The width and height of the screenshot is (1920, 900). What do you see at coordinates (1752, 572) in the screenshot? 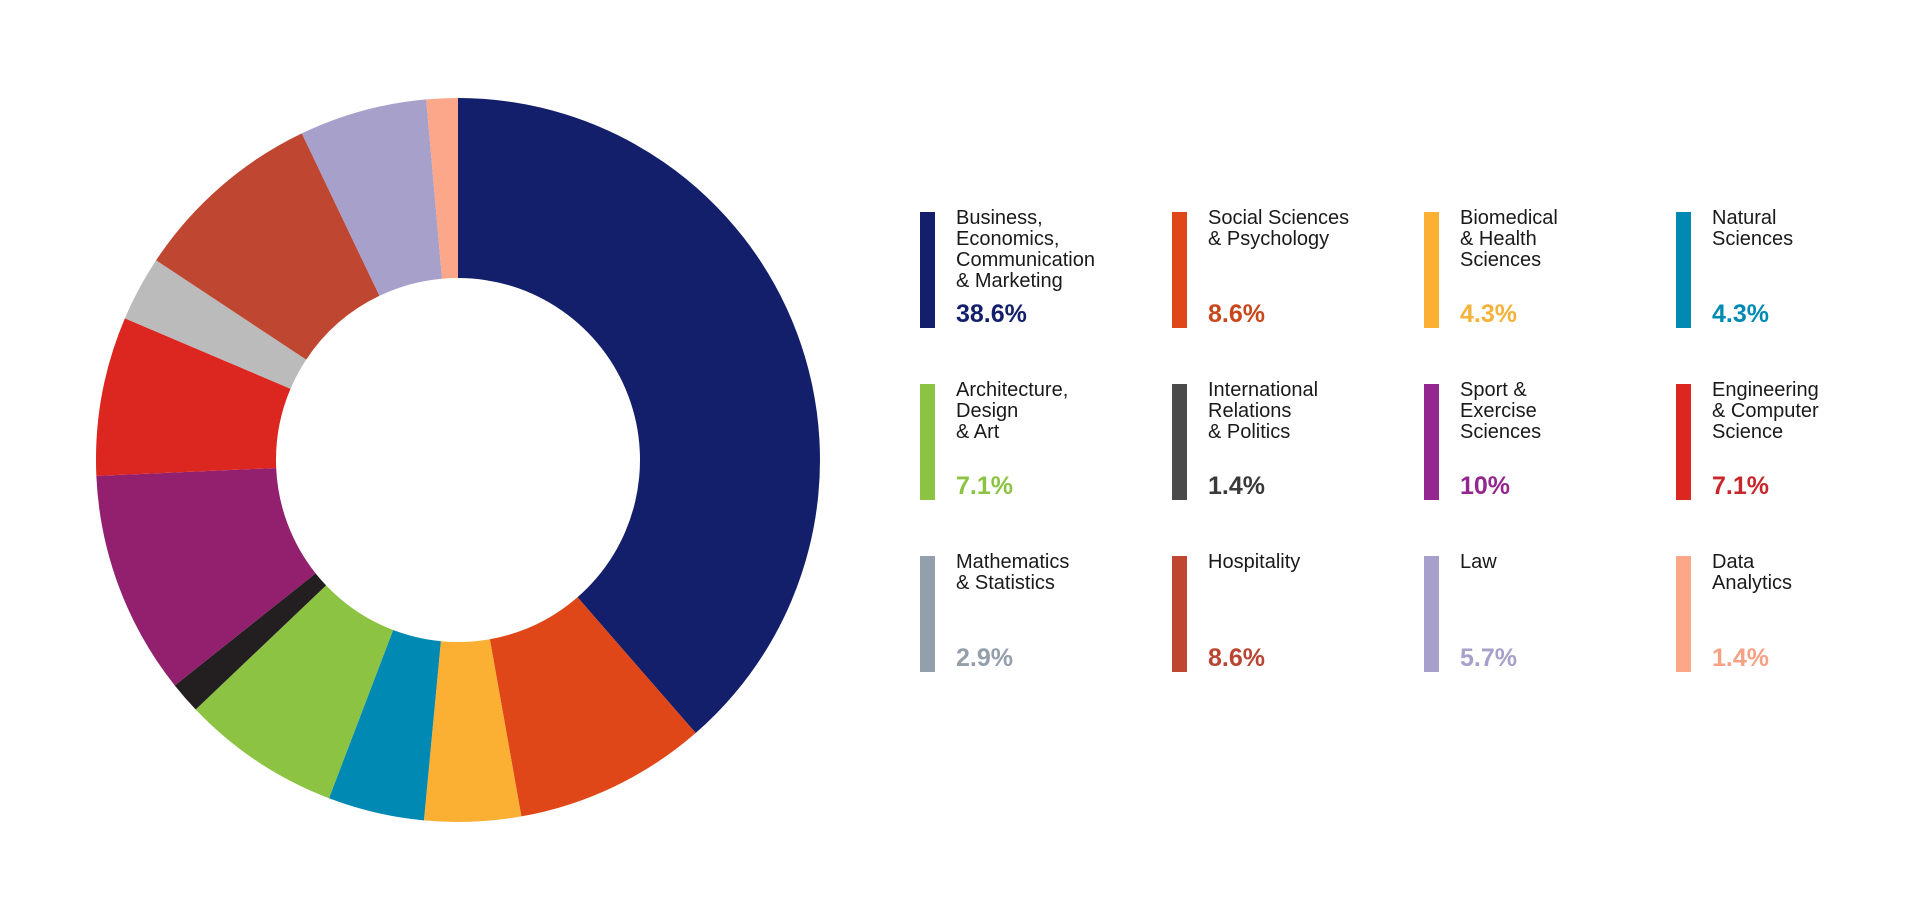
I see `legend-label: Data Analytics` at bounding box center [1752, 572].